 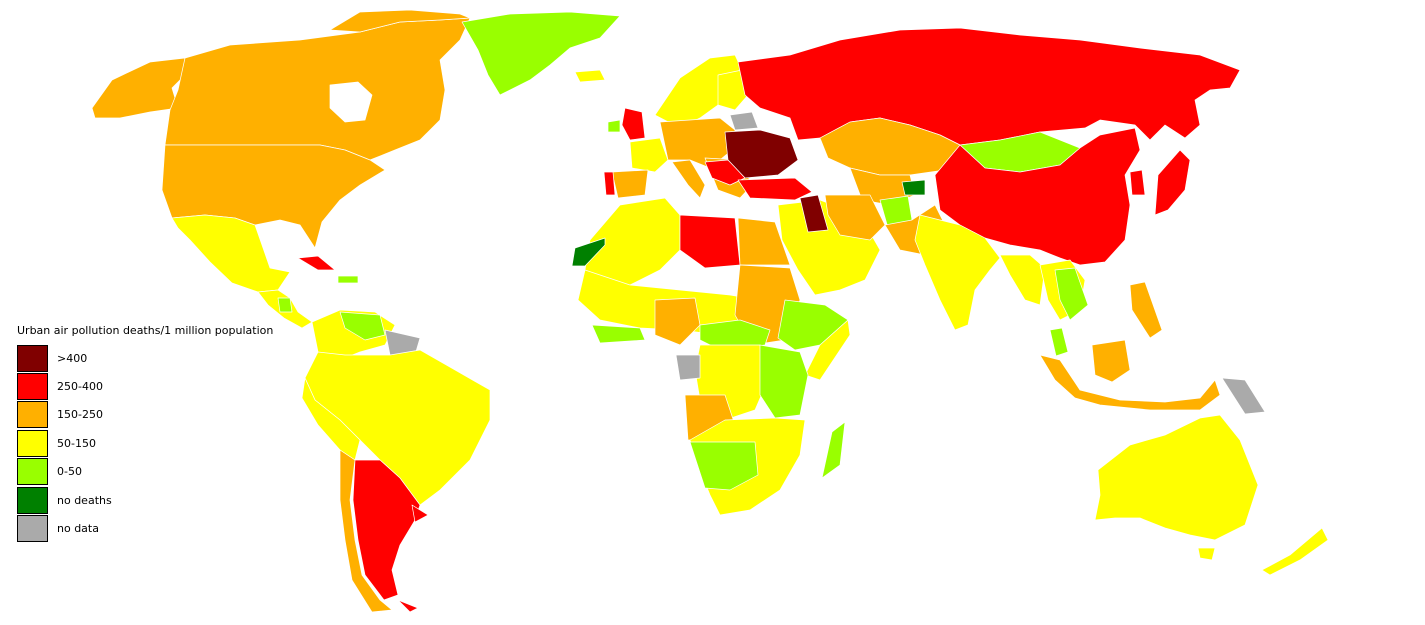 I want to click on region-guianas, so click(x=362, y=326).